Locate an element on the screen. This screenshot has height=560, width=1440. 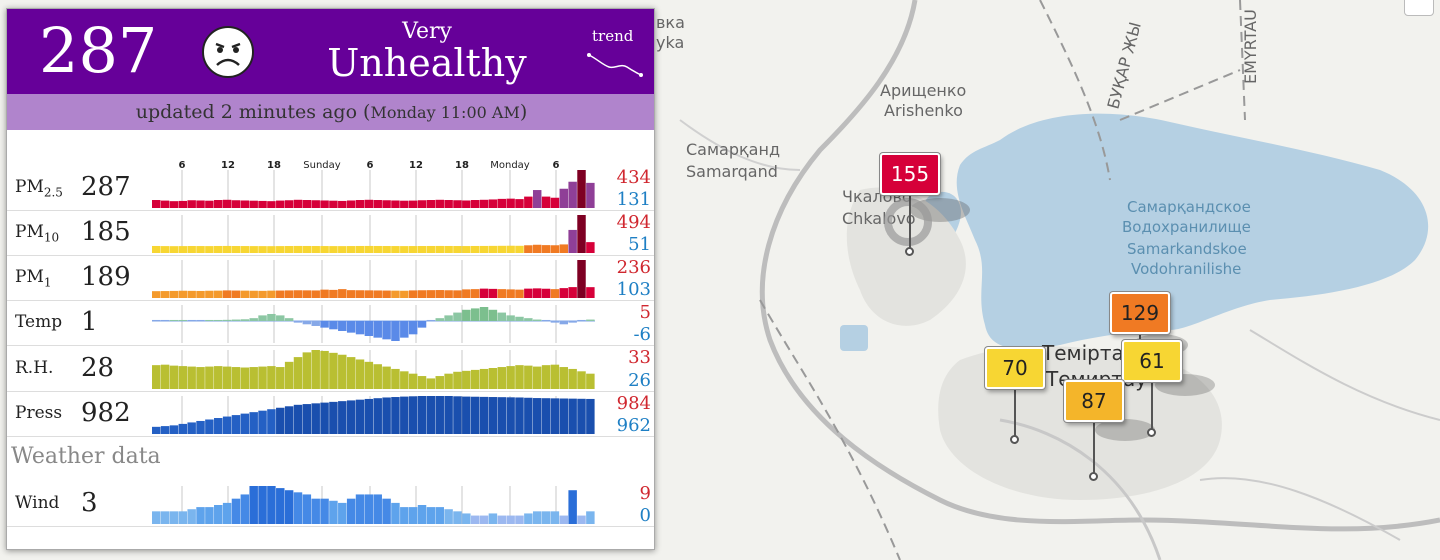
sparkline-pm1 is located at coordinates (373, 279).